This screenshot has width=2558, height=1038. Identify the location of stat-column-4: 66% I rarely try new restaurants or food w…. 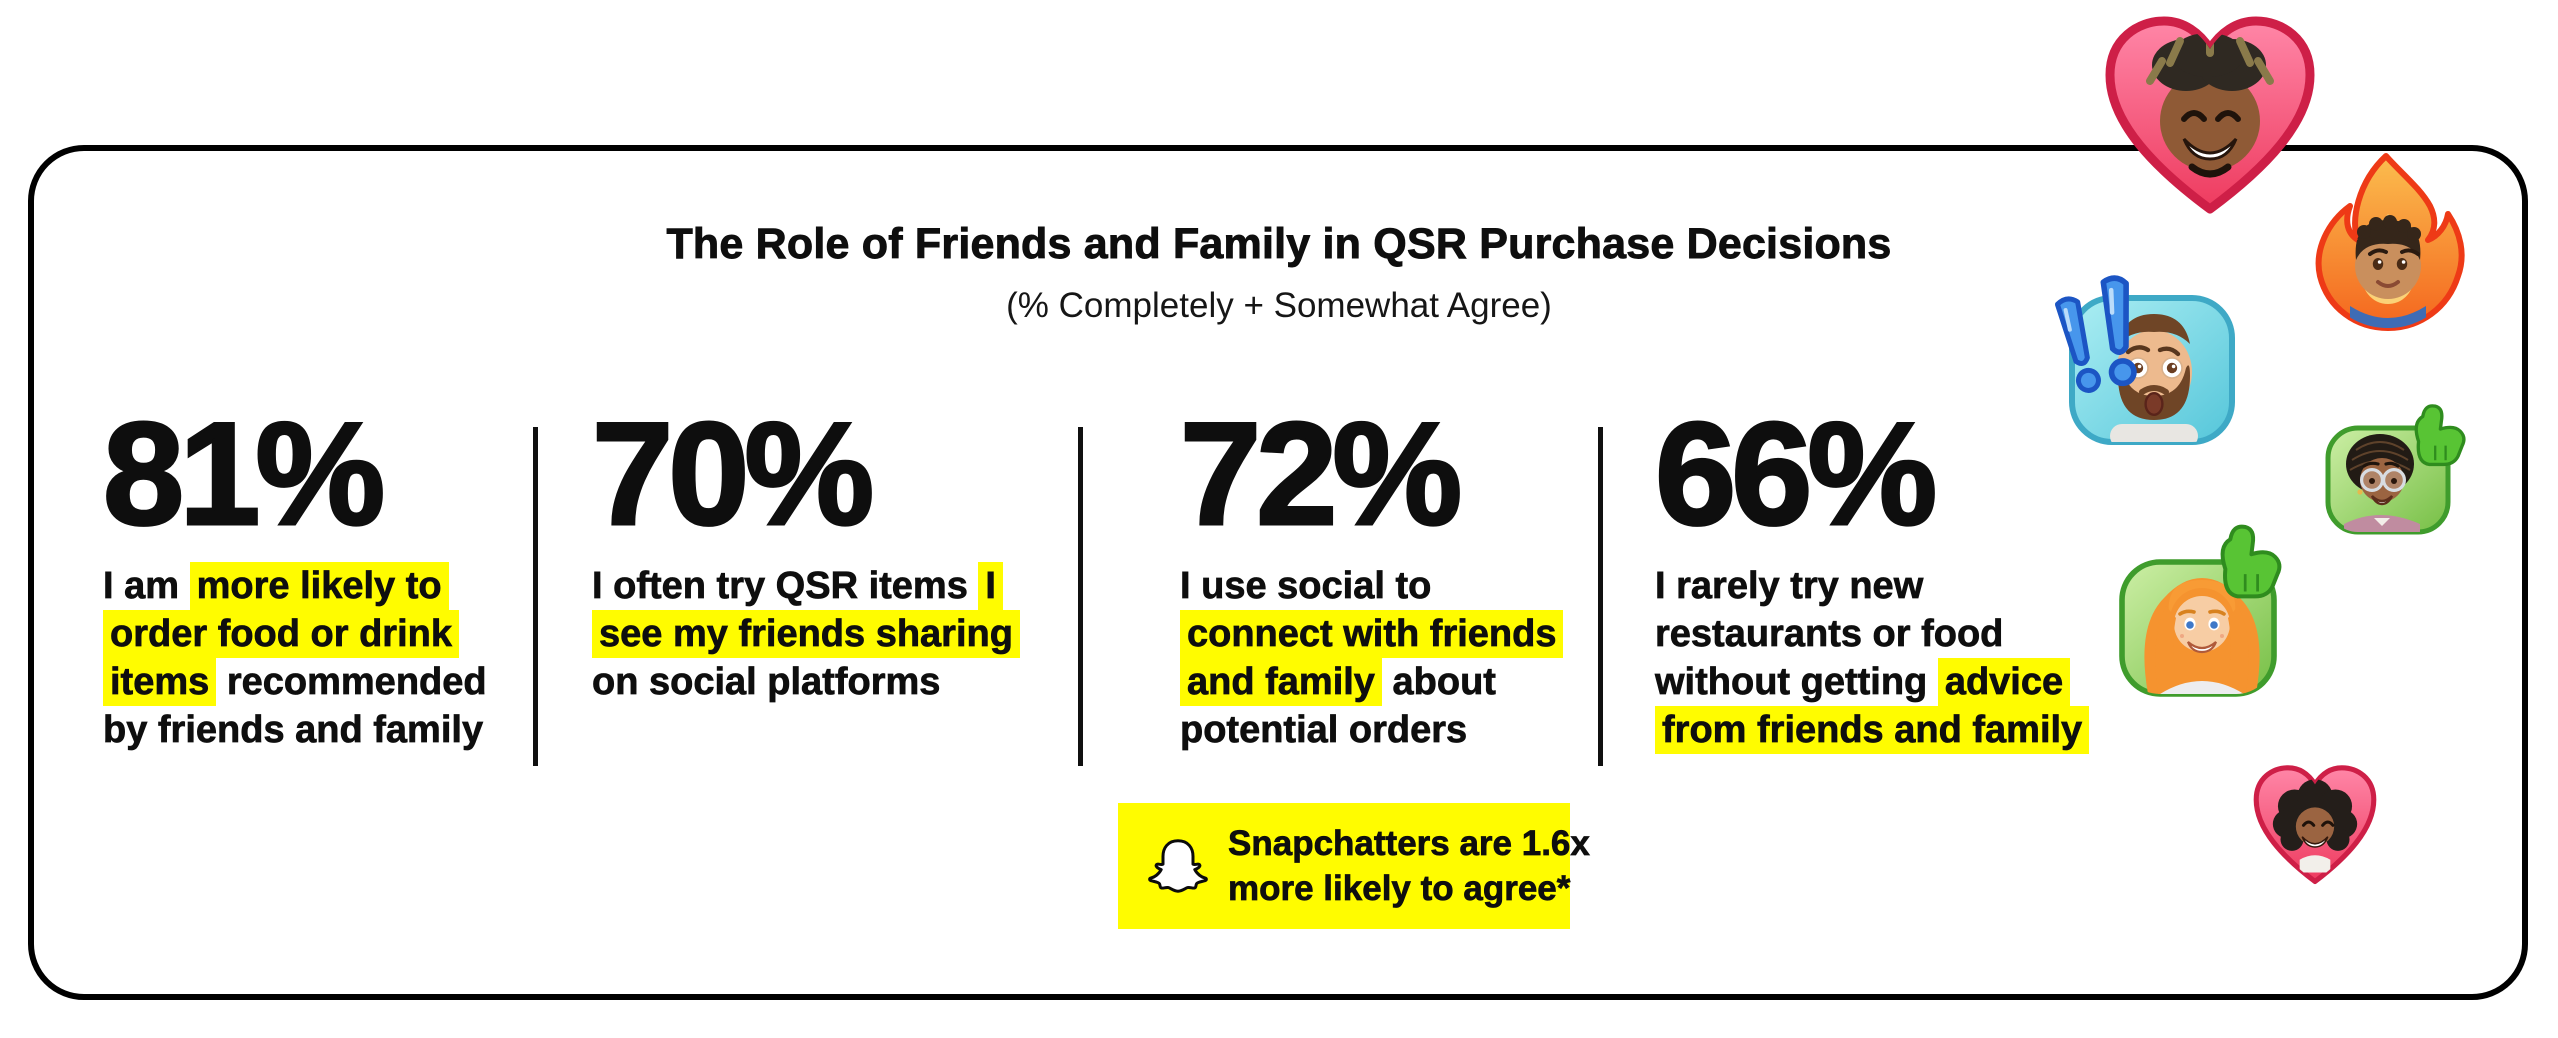
(1871, 573).